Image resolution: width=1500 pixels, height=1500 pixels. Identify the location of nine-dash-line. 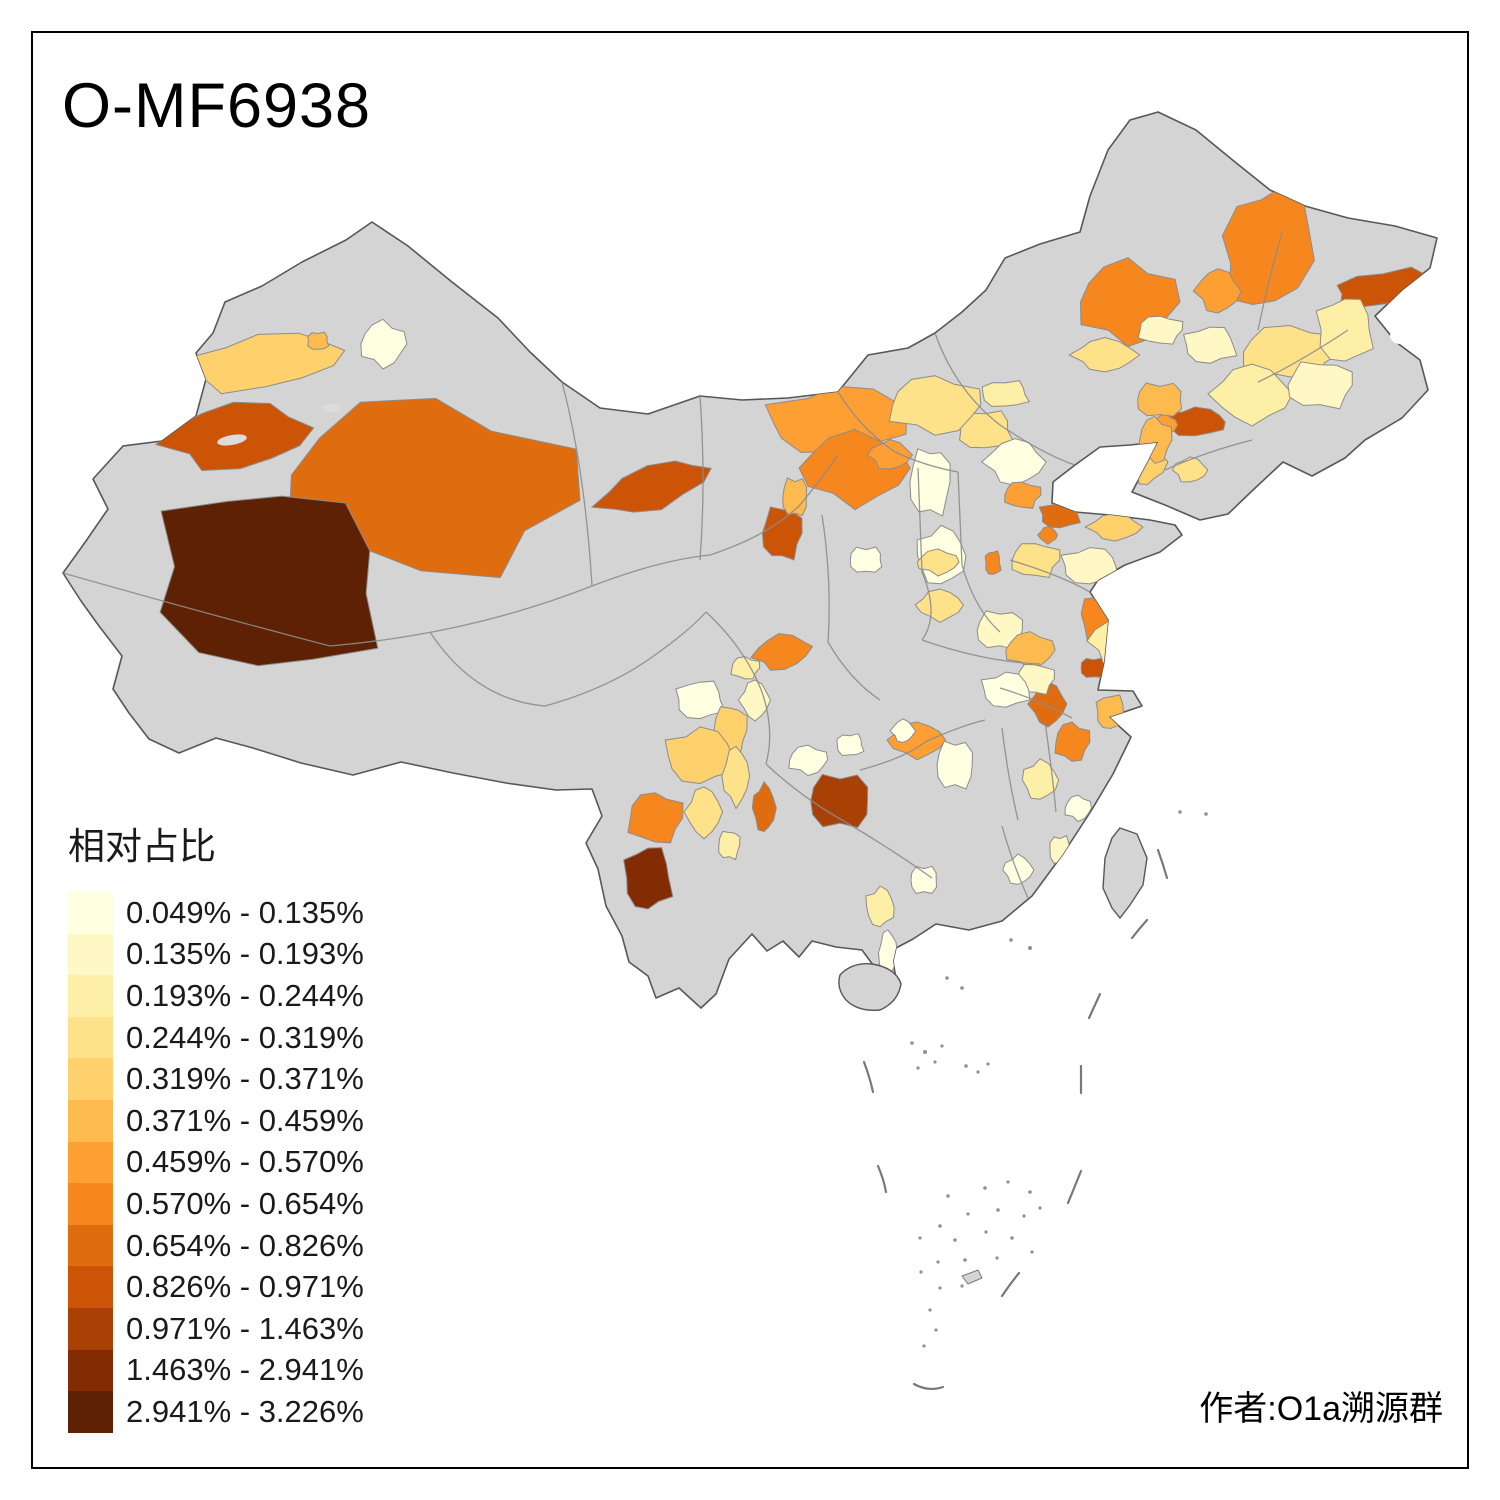
(1015, 1119).